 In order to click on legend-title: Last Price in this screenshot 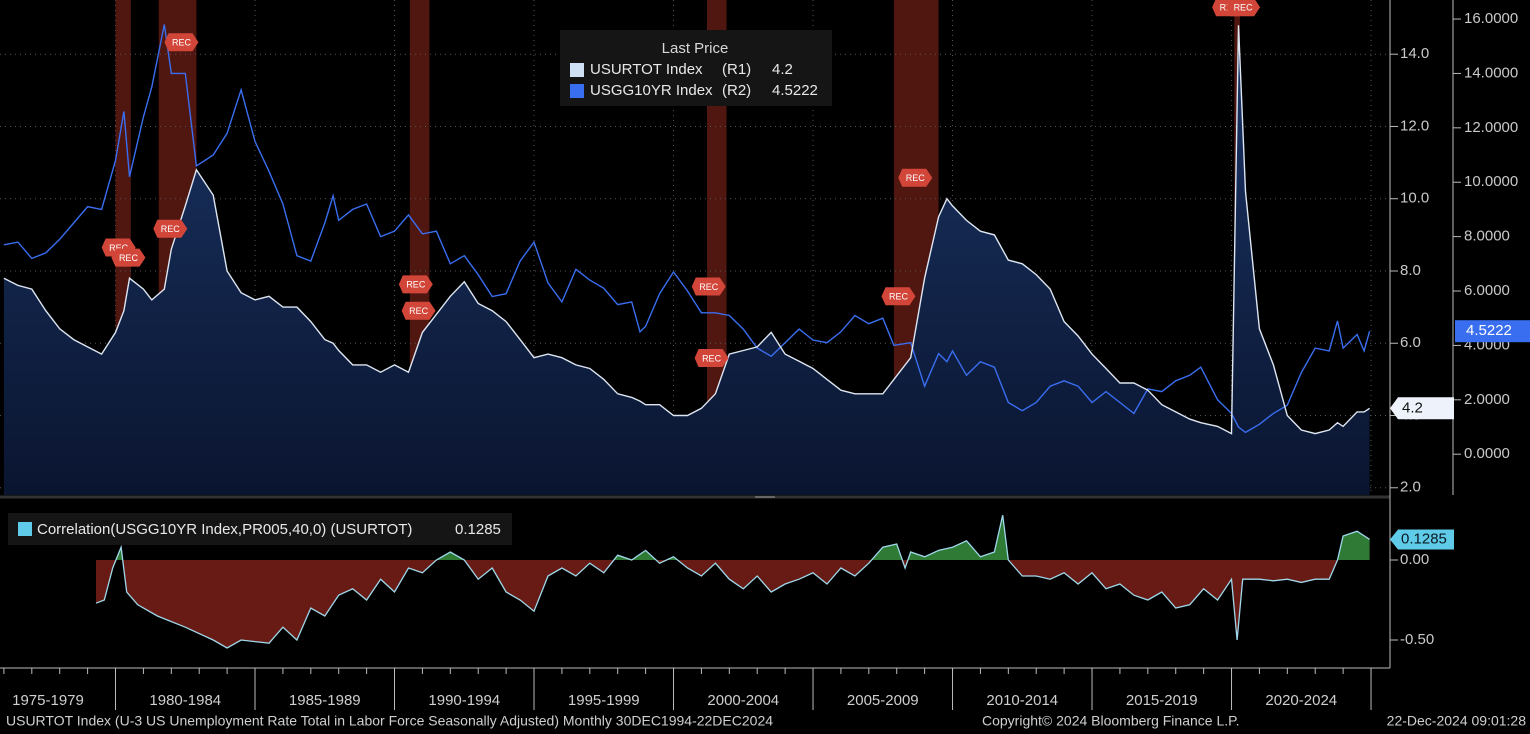, I will do `click(695, 48)`.